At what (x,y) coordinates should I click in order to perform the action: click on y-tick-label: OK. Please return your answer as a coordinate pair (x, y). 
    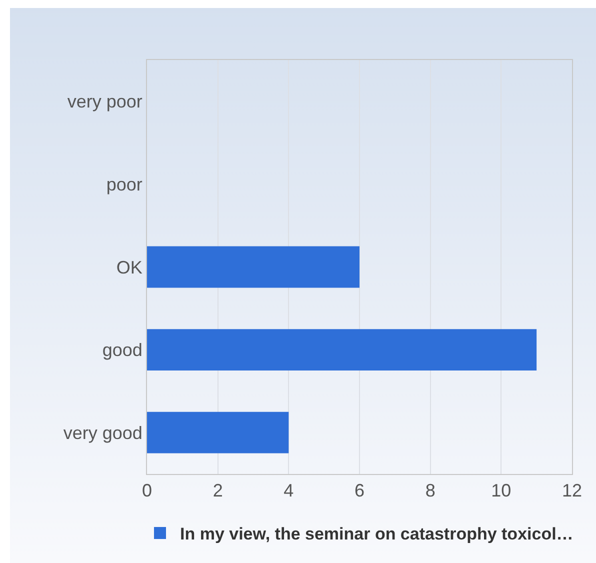
    Looking at the image, I should click on (129, 267).